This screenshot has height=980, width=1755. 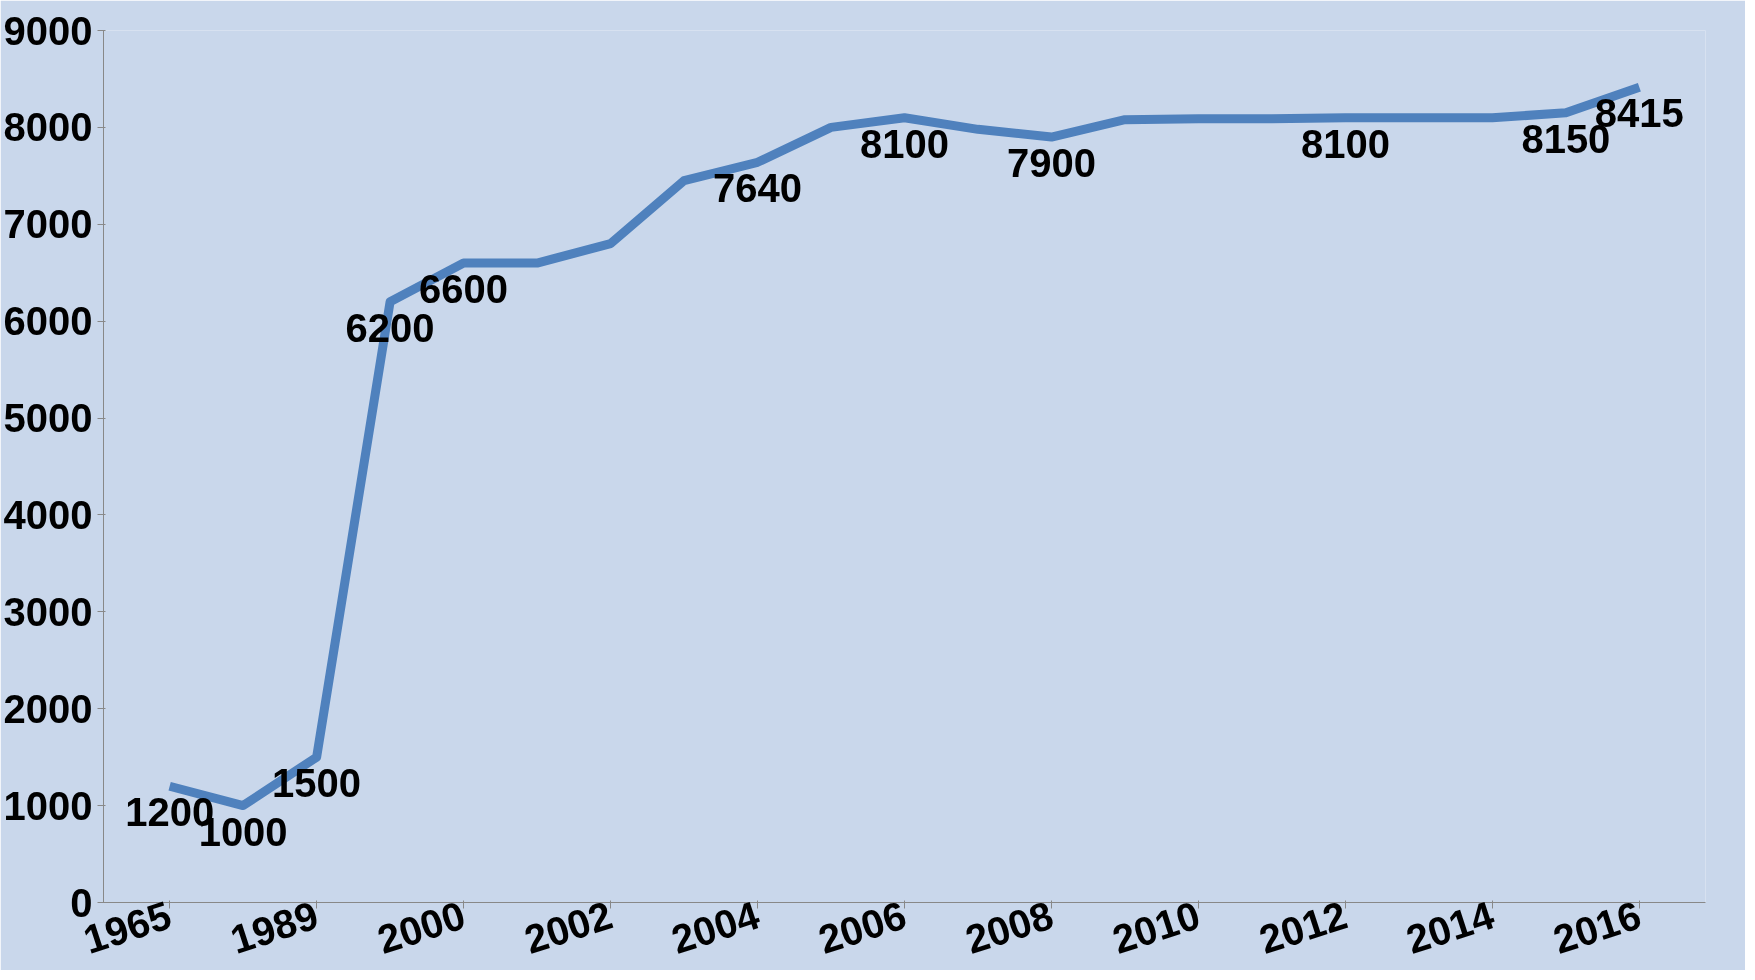 What do you see at coordinates (48, 127) in the screenshot?
I see `y-tick-label: 8000` at bounding box center [48, 127].